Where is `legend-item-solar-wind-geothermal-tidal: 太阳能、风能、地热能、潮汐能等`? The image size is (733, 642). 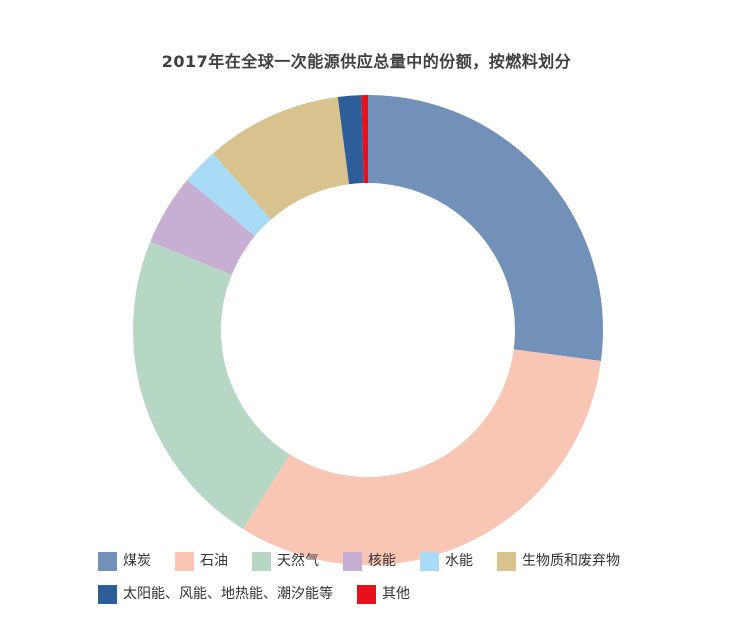
legend-item-solar-wind-geothermal-tidal: 太阳能、风能、地热能、潮汐能等 is located at coordinates (215, 594).